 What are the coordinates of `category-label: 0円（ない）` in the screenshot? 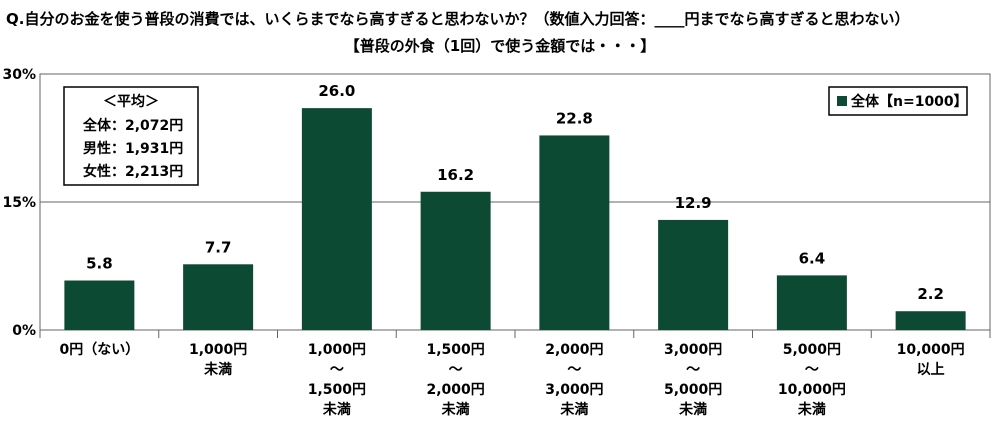 It's located at (100, 350).